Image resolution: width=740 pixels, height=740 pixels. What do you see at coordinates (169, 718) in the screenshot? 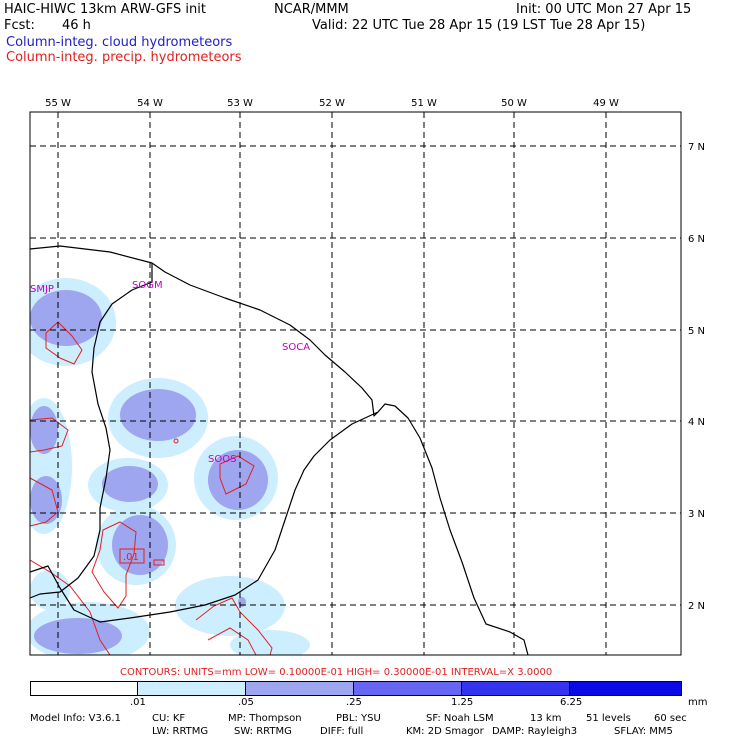
I see `model-info-cu: CU: KF` at bounding box center [169, 718].